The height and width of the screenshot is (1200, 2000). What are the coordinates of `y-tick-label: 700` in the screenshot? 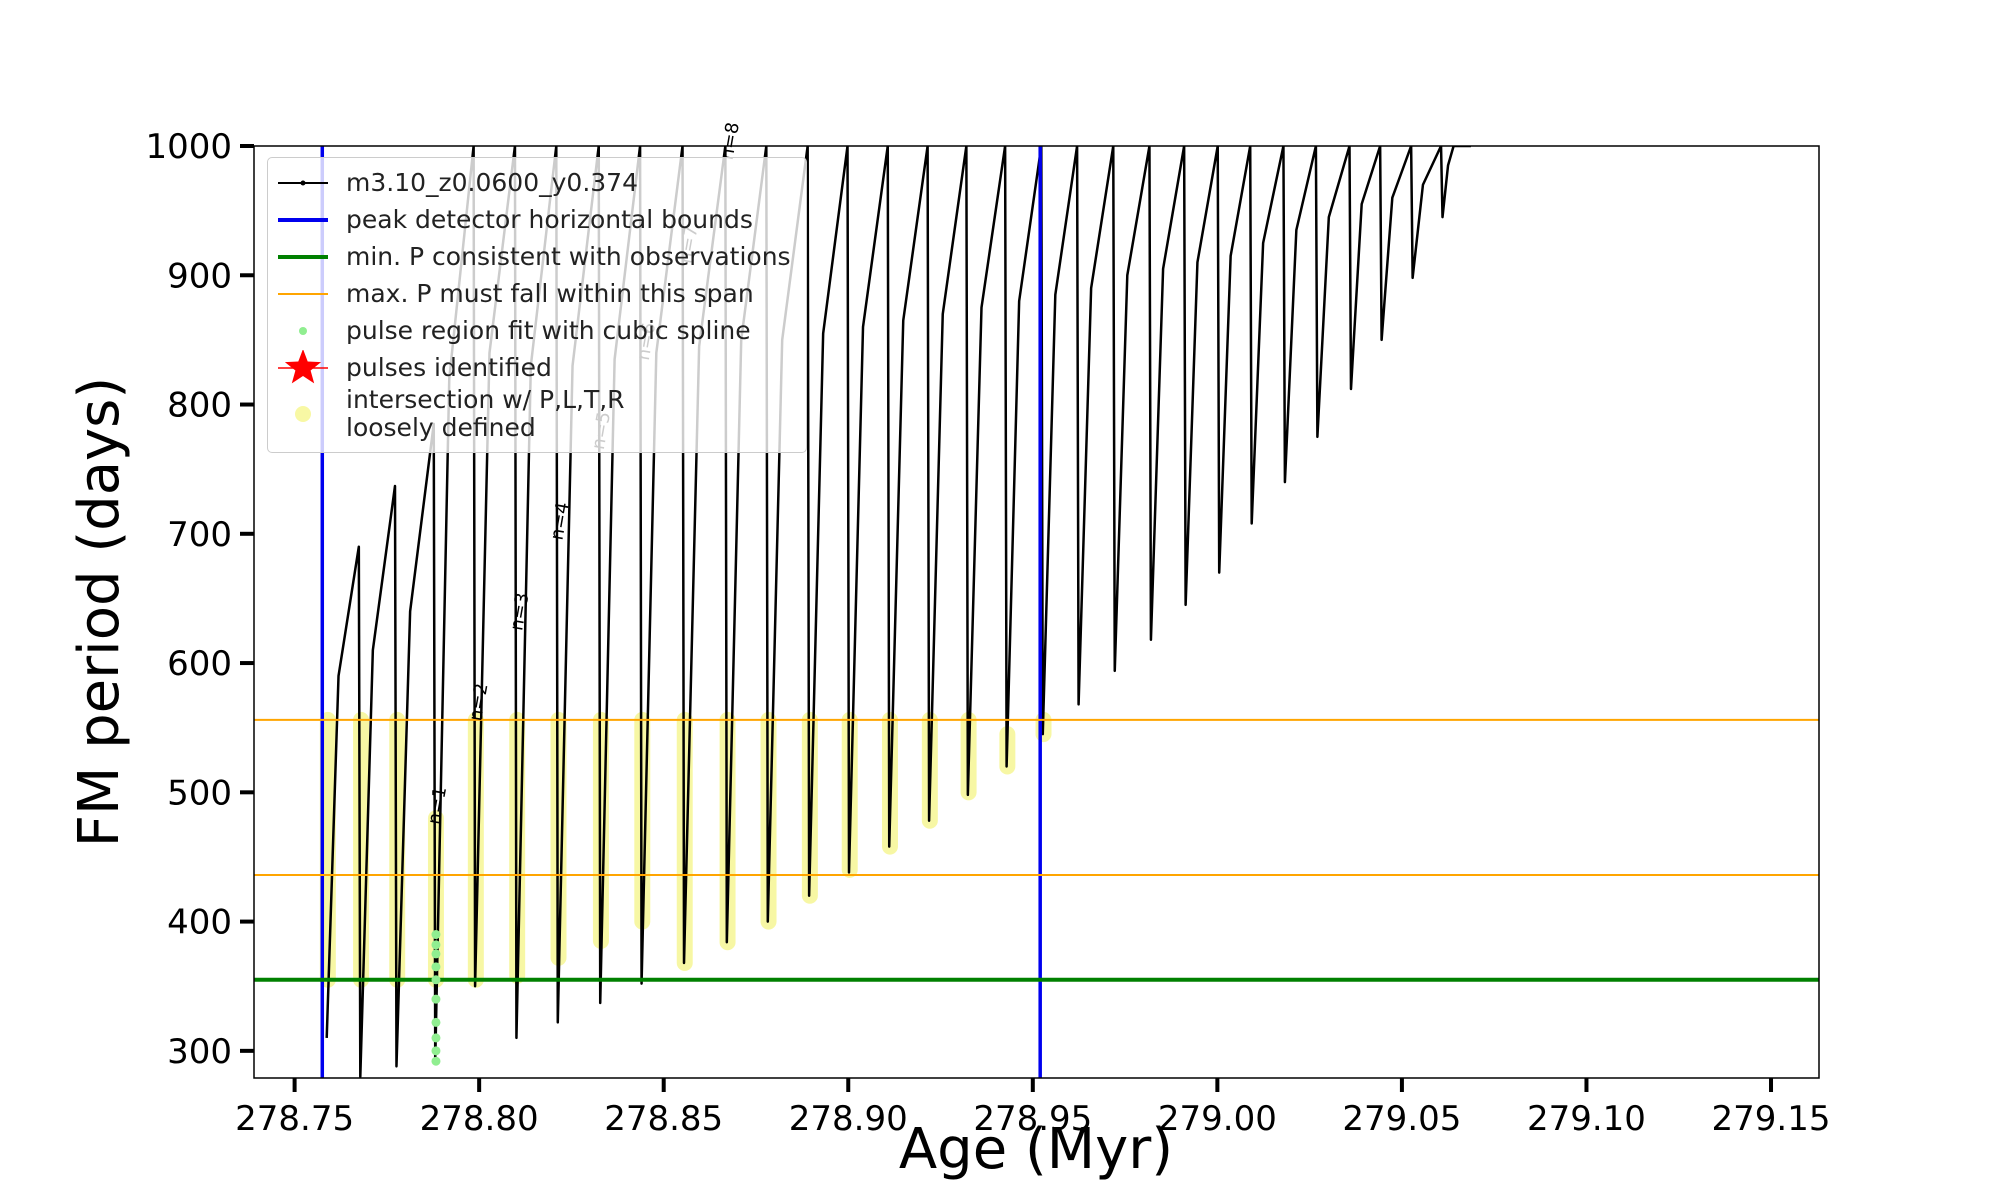 It's located at (199, 535).